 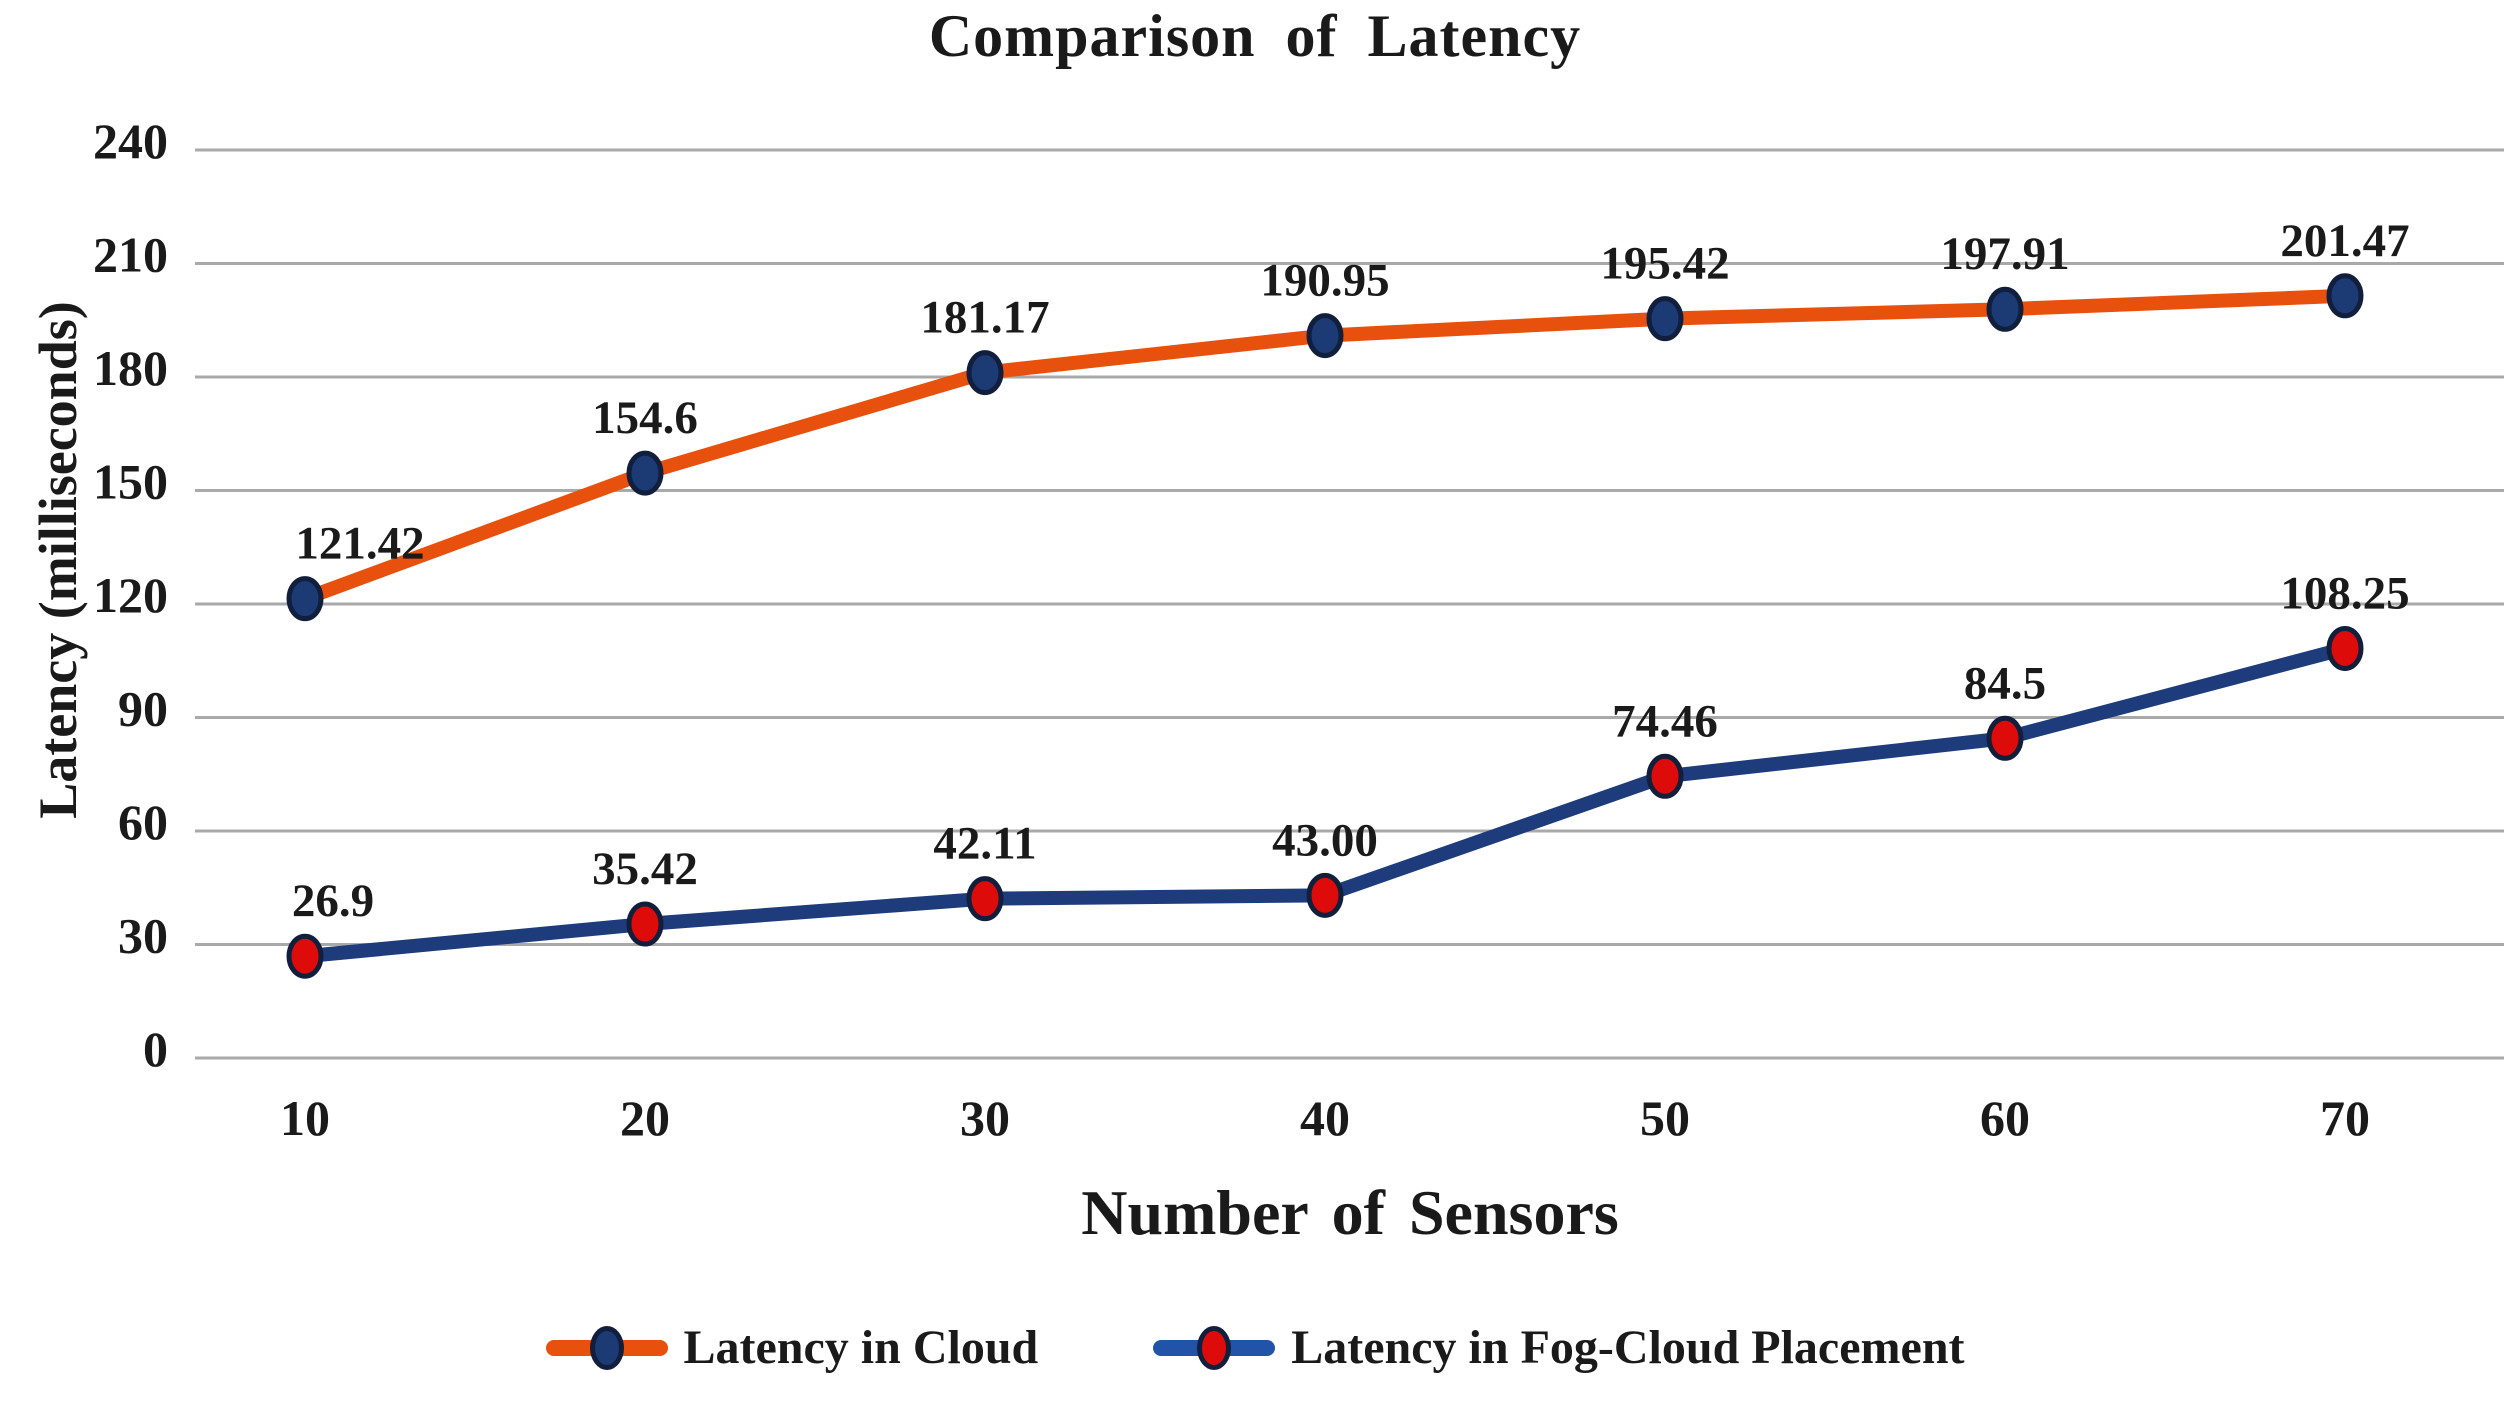 I want to click on data-label-cloud: 181.17, so click(x=984, y=318).